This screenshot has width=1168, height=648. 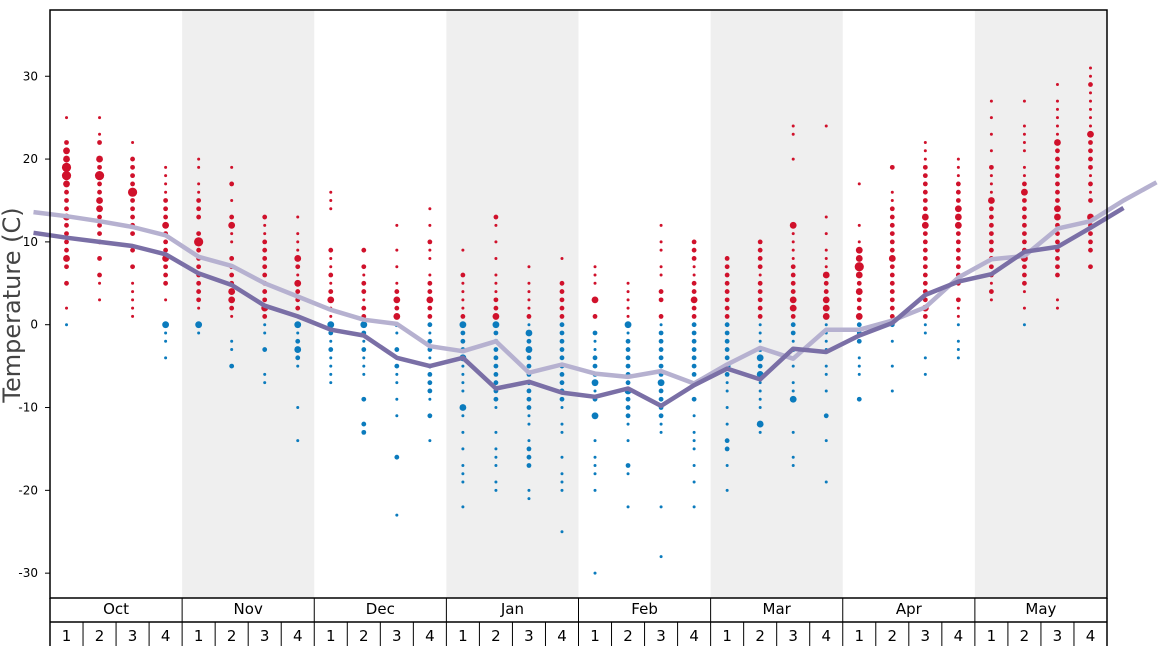 I want to click on y-tick-label: -20, so click(x=28, y=490).